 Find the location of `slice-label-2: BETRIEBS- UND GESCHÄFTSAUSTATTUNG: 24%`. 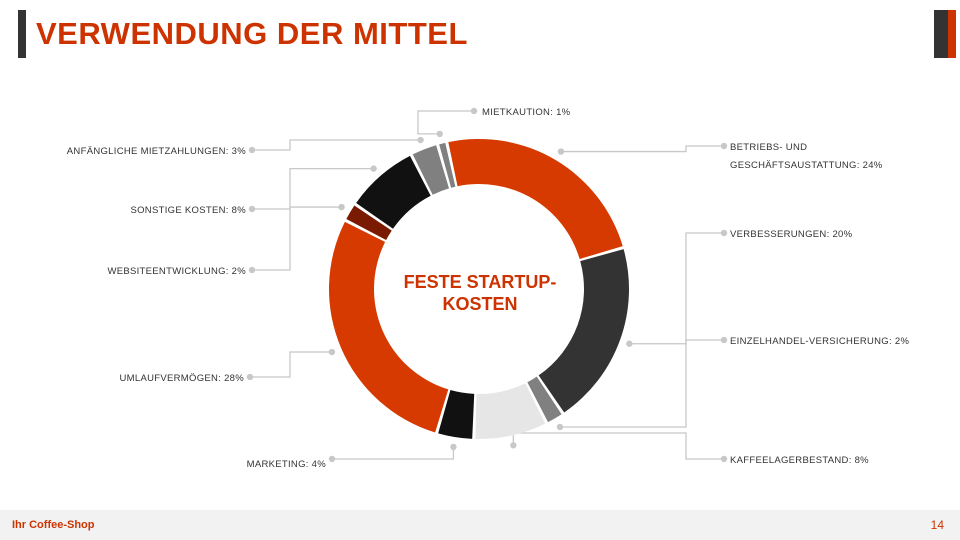

slice-label-2: BETRIEBS- UND GESCHÄFTSAUSTATTUNG: 24% is located at coordinates (806, 156).